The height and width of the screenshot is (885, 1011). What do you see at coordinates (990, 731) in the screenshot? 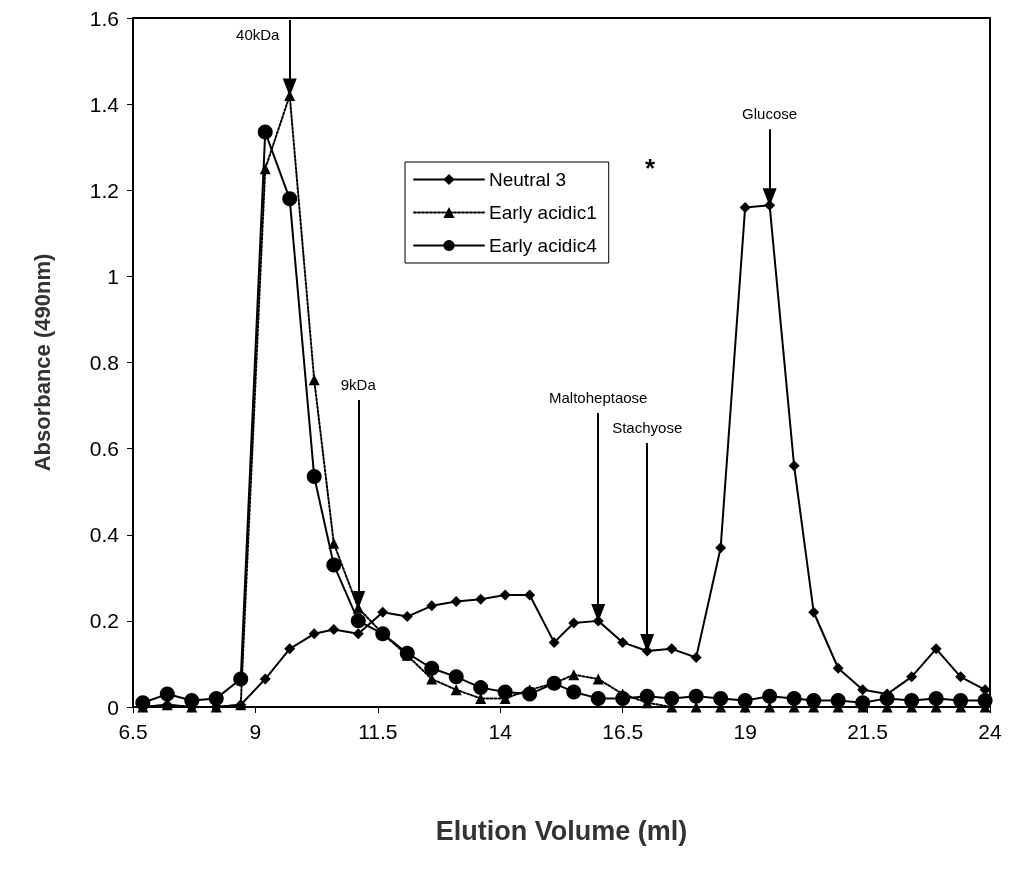
I see `x-tick-label: 24` at bounding box center [990, 731].